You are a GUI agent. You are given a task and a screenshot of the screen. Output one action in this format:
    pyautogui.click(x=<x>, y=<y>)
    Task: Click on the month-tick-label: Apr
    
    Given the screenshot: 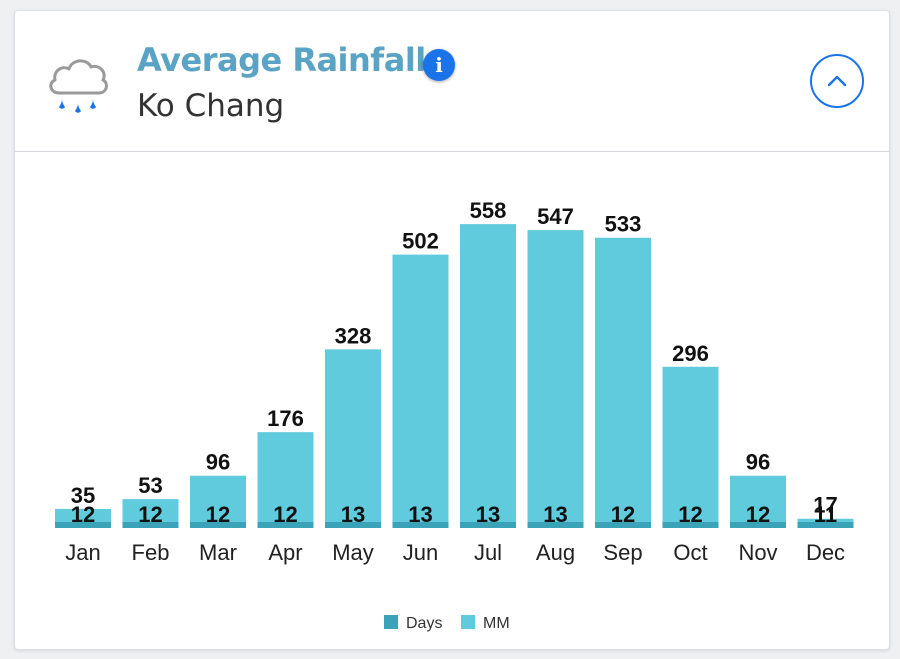 What is the action you would take?
    pyautogui.click(x=285, y=552)
    